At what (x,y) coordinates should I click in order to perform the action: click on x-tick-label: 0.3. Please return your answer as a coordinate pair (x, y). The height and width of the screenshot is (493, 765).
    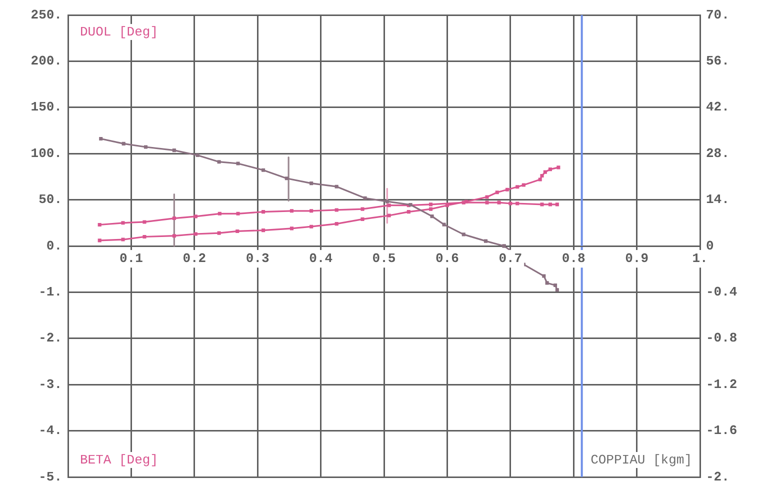
    Looking at the image, I should click on (258, 258).